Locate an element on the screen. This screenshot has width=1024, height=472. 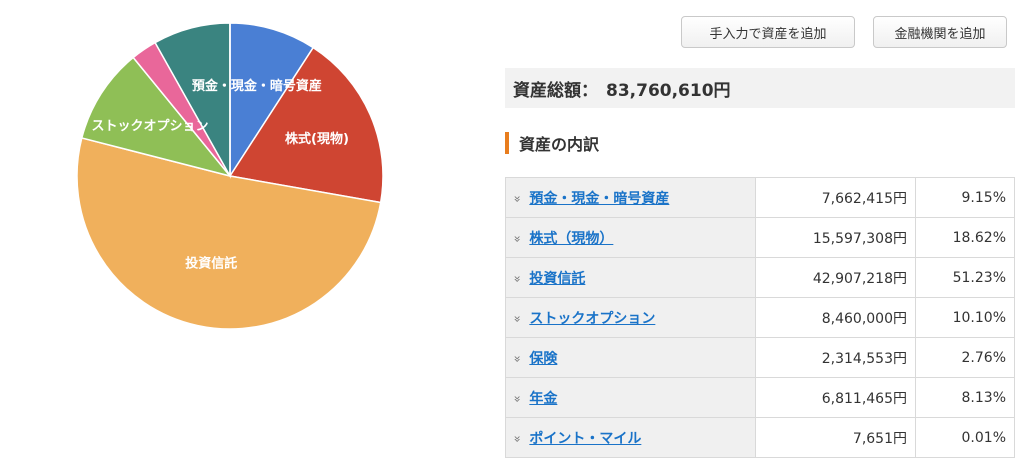
asset-name-cell: » 株式（現物） is located at coordinates (630, 237).